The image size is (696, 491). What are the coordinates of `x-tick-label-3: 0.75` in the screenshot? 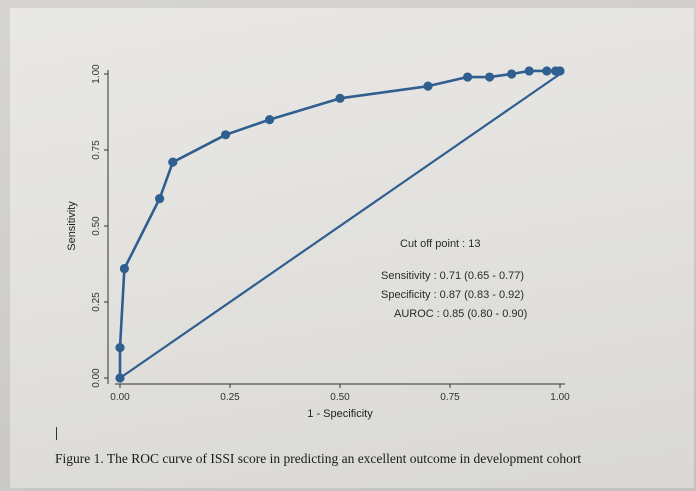 It's located at (450, 397).